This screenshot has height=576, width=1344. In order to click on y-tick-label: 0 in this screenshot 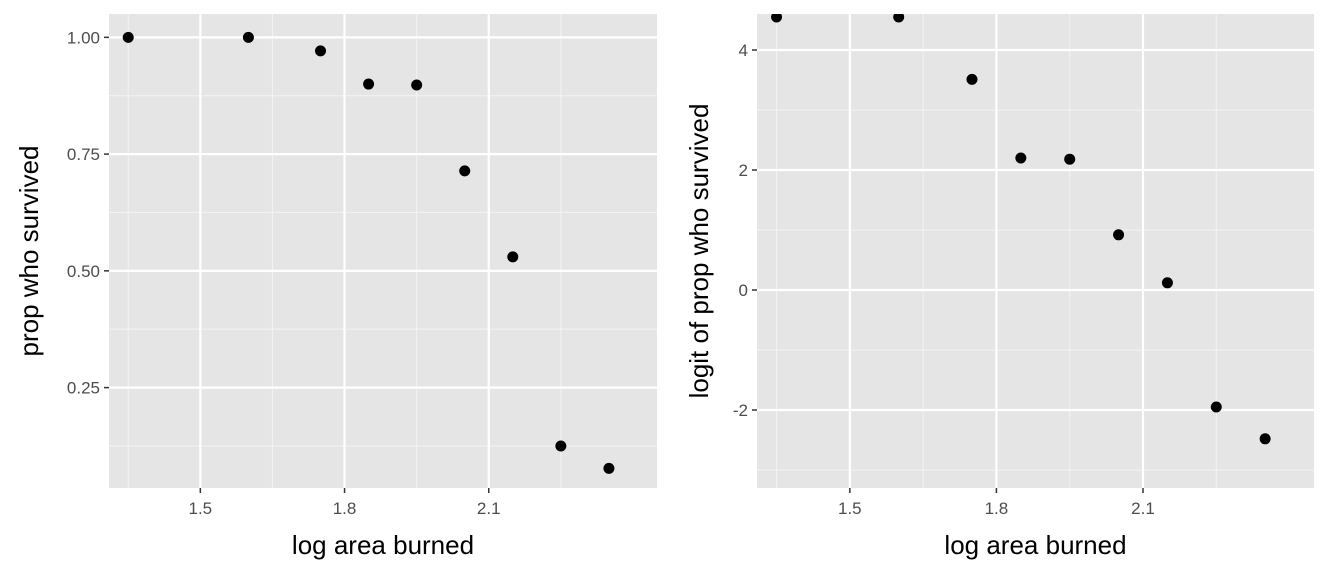, I will do `click(743, 290)`.